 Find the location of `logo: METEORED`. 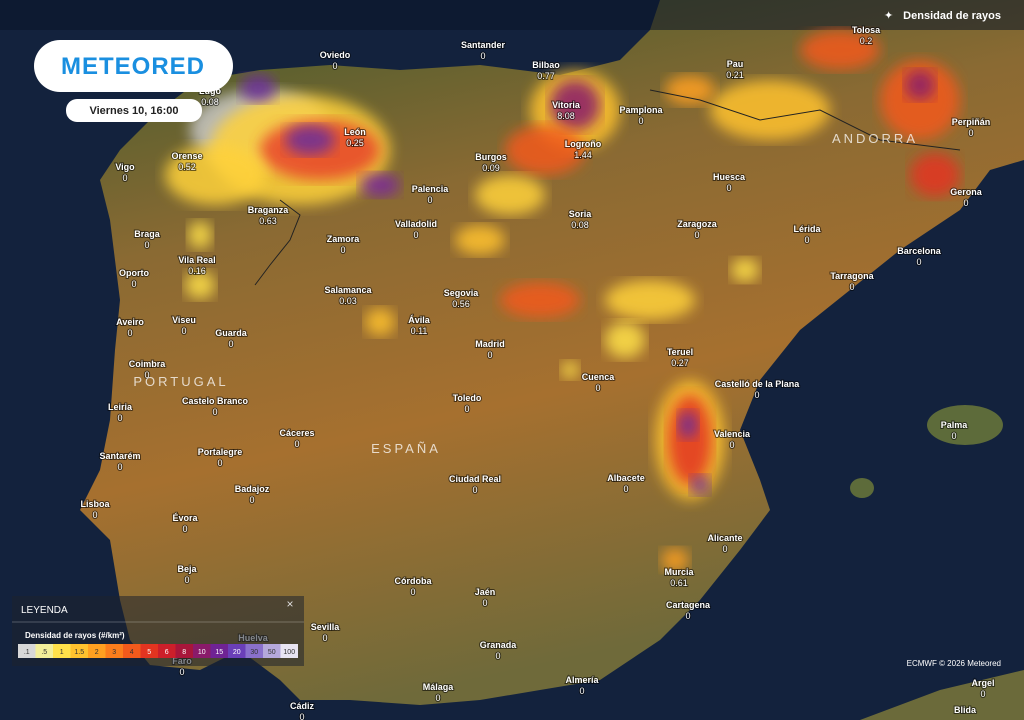

logo: METEORED is located at coordinates (133, 66).